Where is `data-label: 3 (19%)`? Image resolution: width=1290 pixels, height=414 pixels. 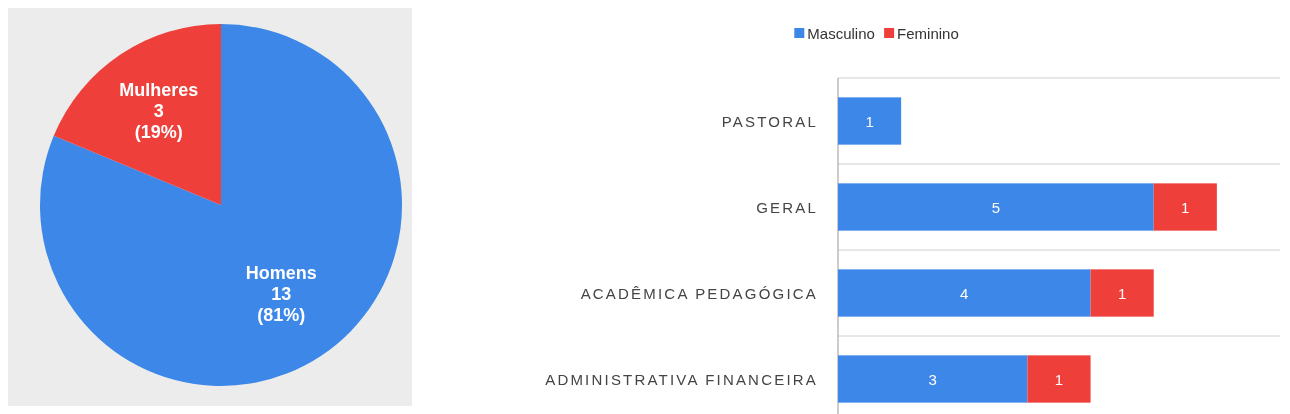 data-label: 3 (19%) is located at coordinates (158, 121).